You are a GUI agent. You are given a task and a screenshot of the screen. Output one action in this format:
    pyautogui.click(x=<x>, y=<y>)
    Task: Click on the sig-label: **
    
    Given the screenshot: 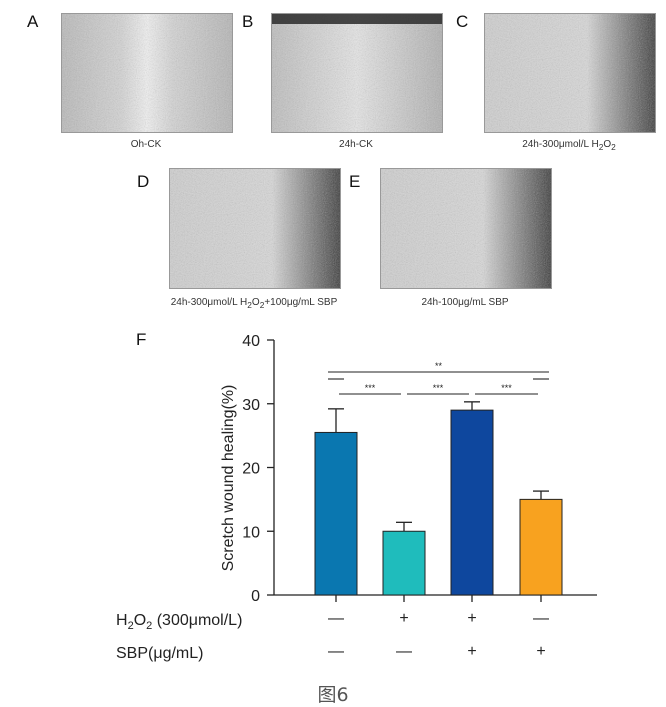 What is the action you would take?
    pyautogui.click(x=439, y=366)
    